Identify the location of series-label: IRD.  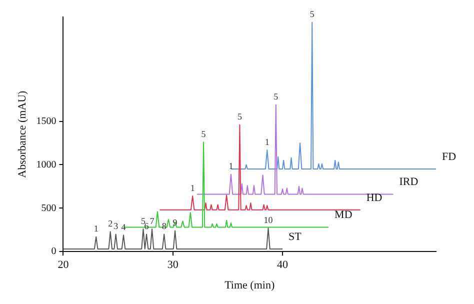
(408, 182).